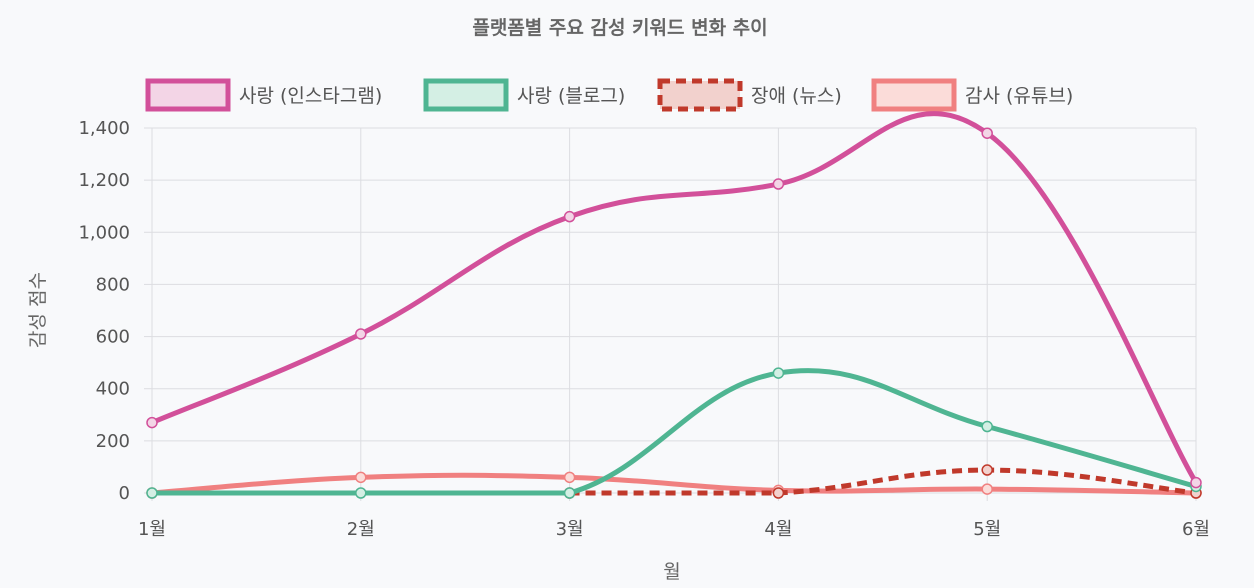  What do you see at coordinates (796, 96) in the screenshot?
I see `legend-label: 장애 (뉴스)` at bounding box center [796, 96].